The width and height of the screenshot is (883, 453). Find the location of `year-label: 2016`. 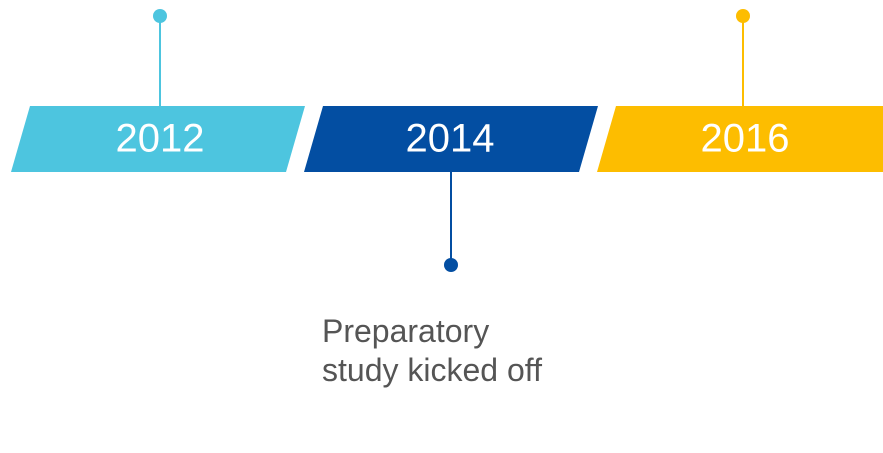

year-label: 2016 is located at coordinates (745, 139).